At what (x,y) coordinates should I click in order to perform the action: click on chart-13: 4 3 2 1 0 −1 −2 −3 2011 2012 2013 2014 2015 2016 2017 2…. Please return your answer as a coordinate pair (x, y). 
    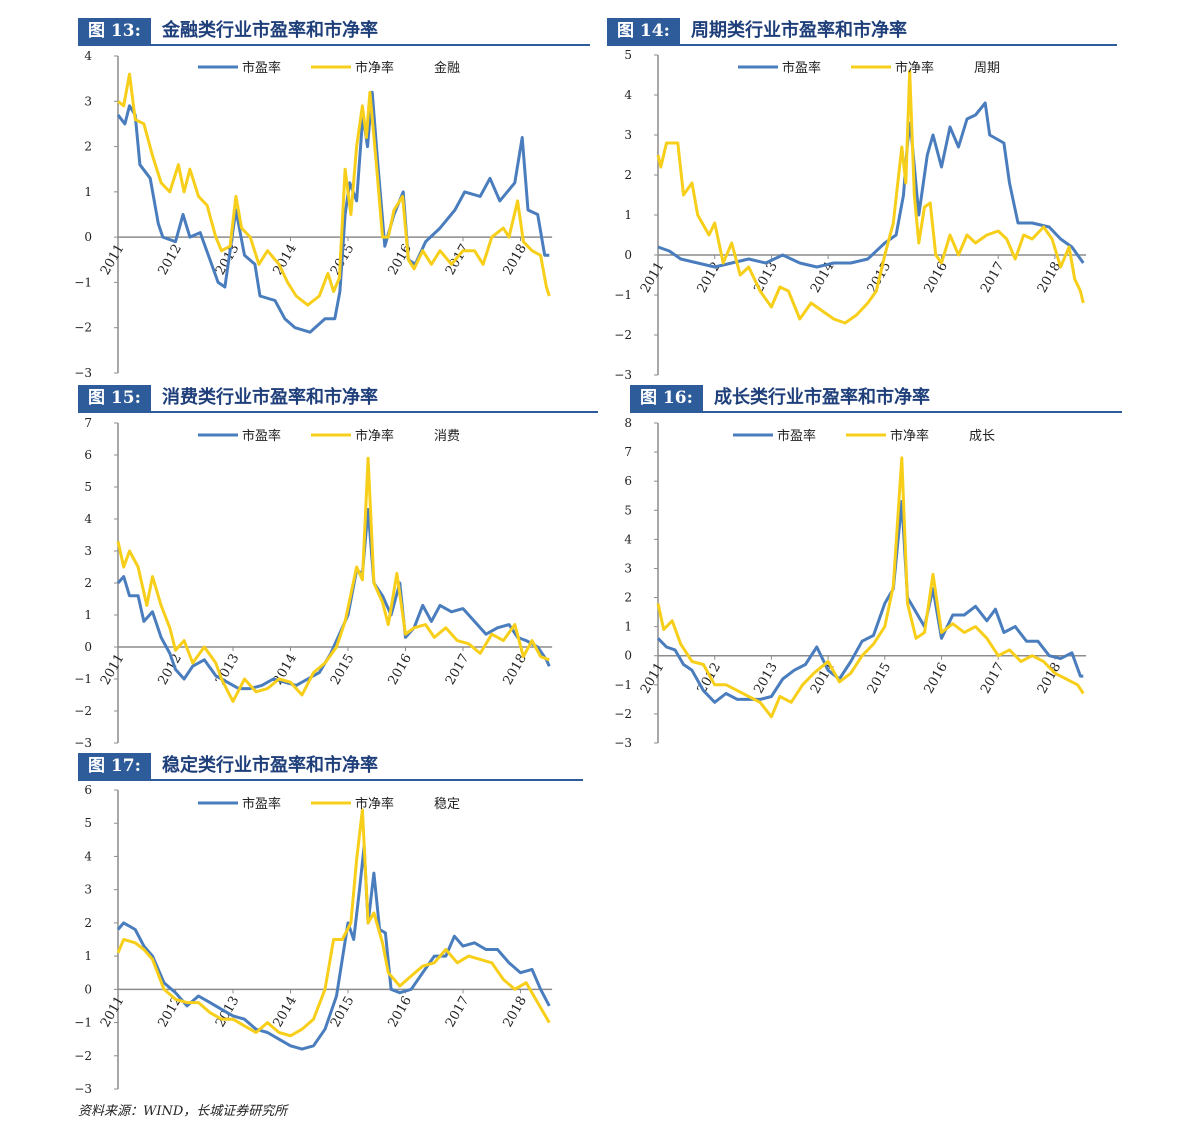
    Looking at the image, I should click on (313, 214).